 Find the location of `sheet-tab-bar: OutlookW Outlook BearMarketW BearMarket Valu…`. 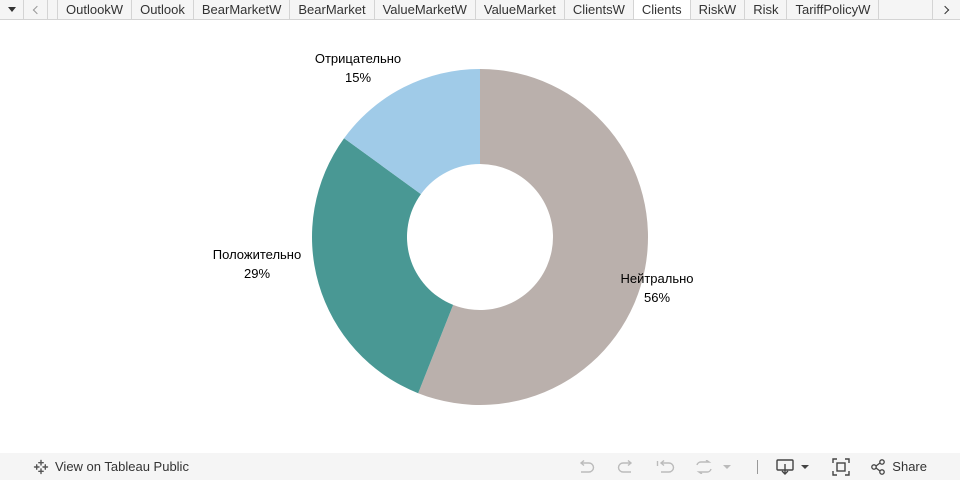

sheet-tab-bar: OutlookW Outlook BearMarketW BearMarket Valu… is located at coordinates (480, 10).